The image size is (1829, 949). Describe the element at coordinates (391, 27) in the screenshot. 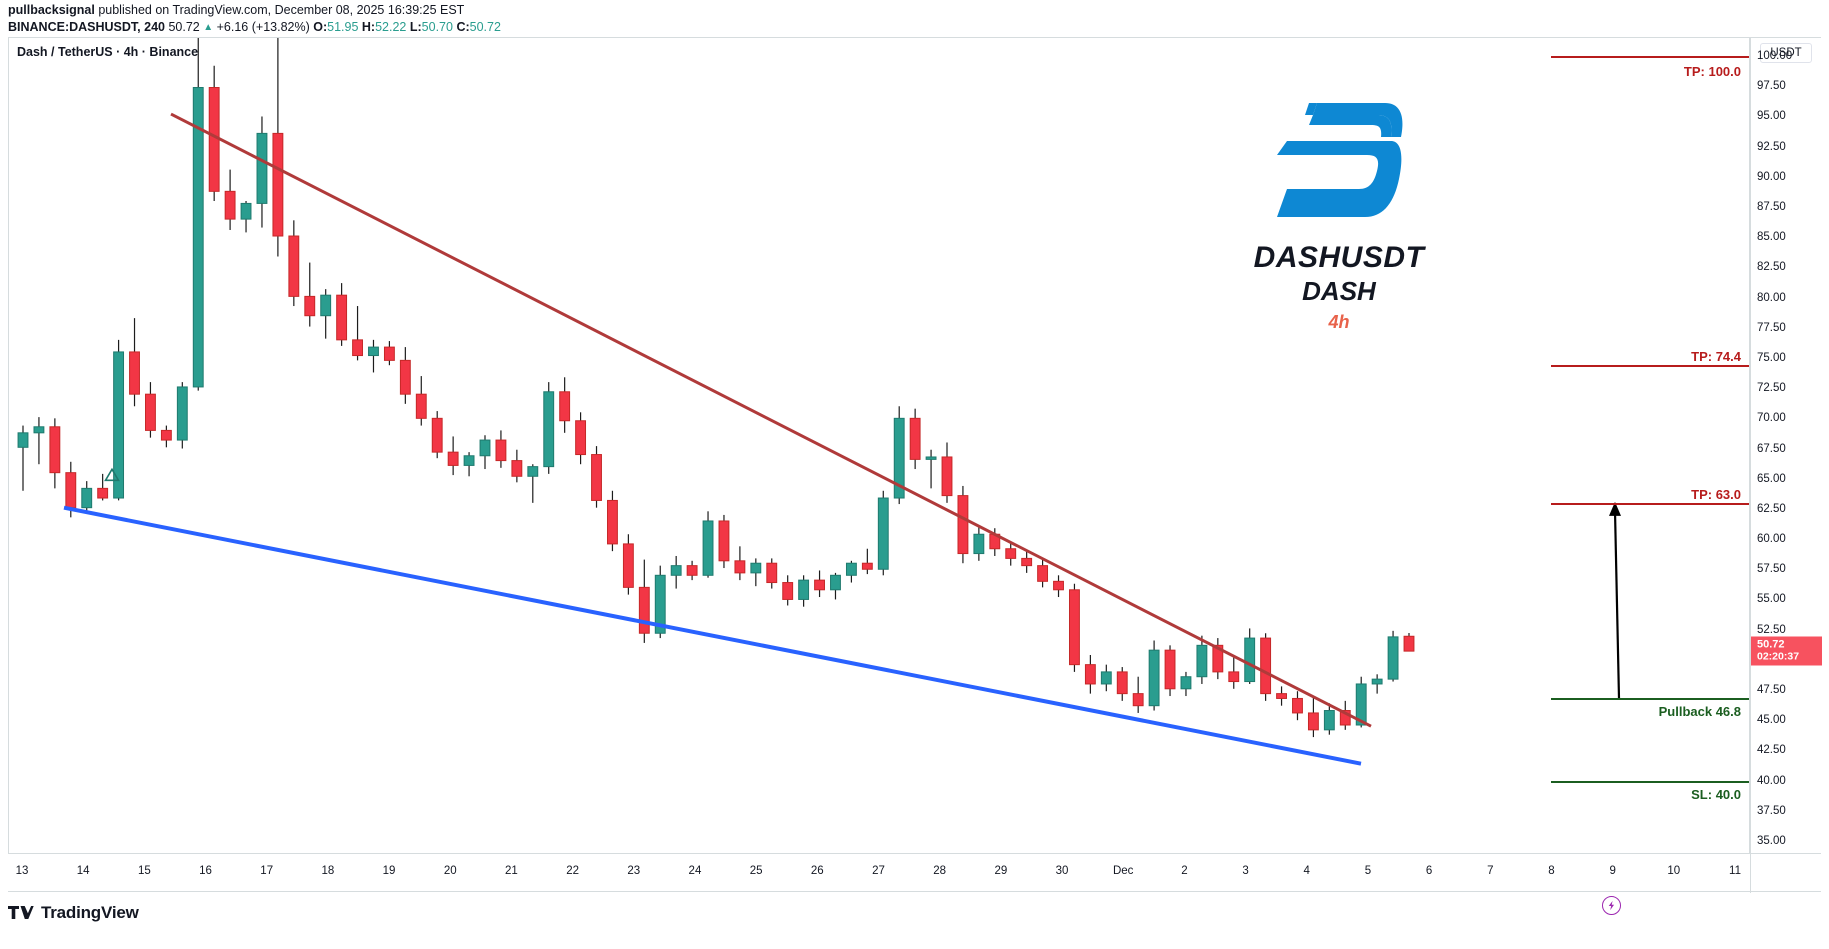

I see `ohlc-high-value: 52.22` at that location.